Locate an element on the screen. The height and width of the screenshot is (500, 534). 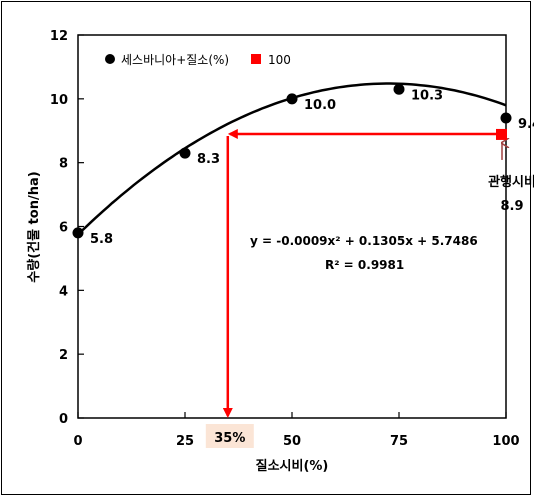
intersect-label-highlight is located at coordinates (229, 436).